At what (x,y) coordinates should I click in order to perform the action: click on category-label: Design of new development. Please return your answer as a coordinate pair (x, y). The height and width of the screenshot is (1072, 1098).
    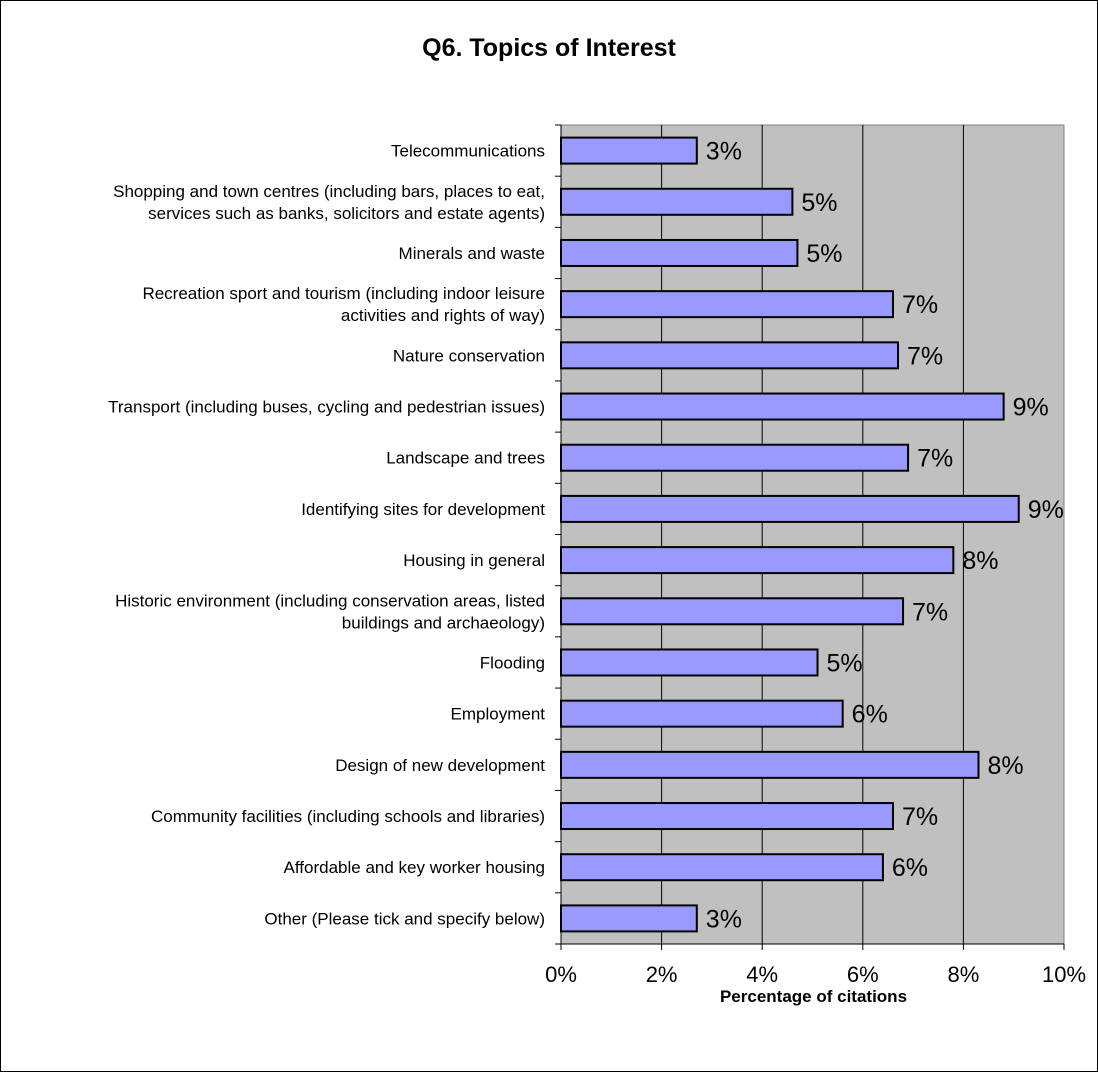
    Looking at the image, I should click on (440, 765).